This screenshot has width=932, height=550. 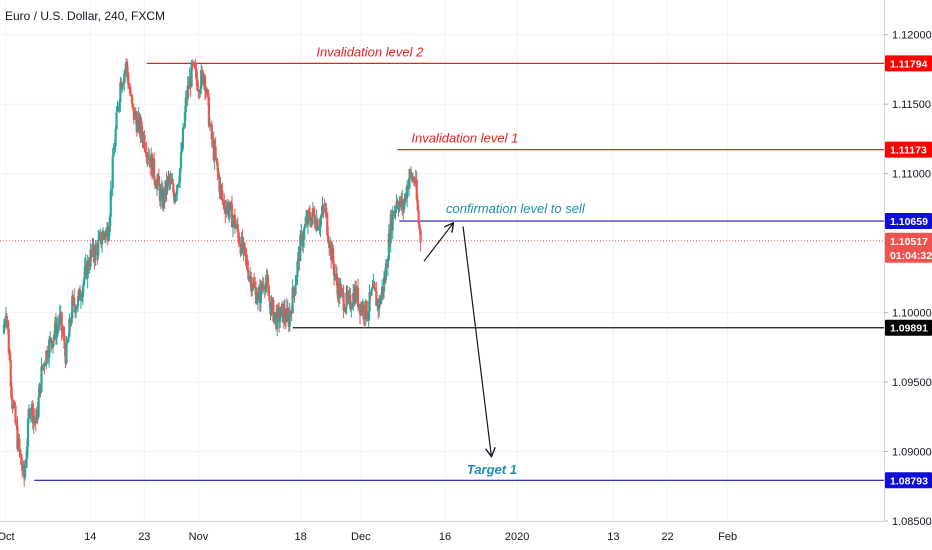 What do you see at coordinates (90, 537) in the screenshot?
I see `x-tick-label: 14` at bounding box center [90, 537].